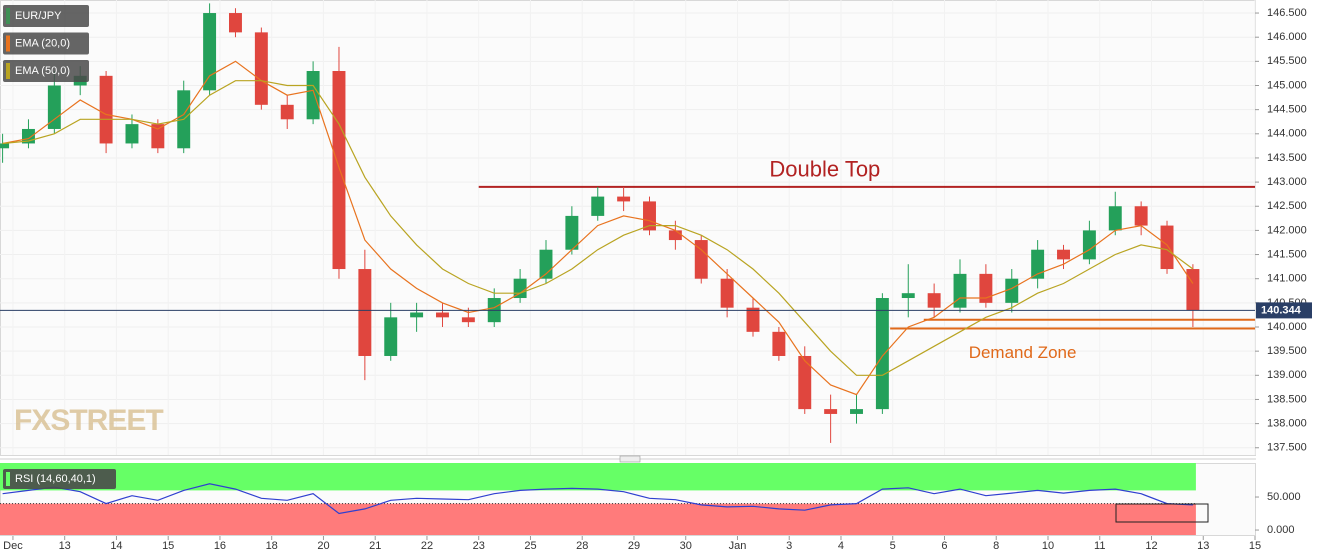 The height and width of the screenshot is (558, 1331). I want to click on divider-handle, so click(630, 459).